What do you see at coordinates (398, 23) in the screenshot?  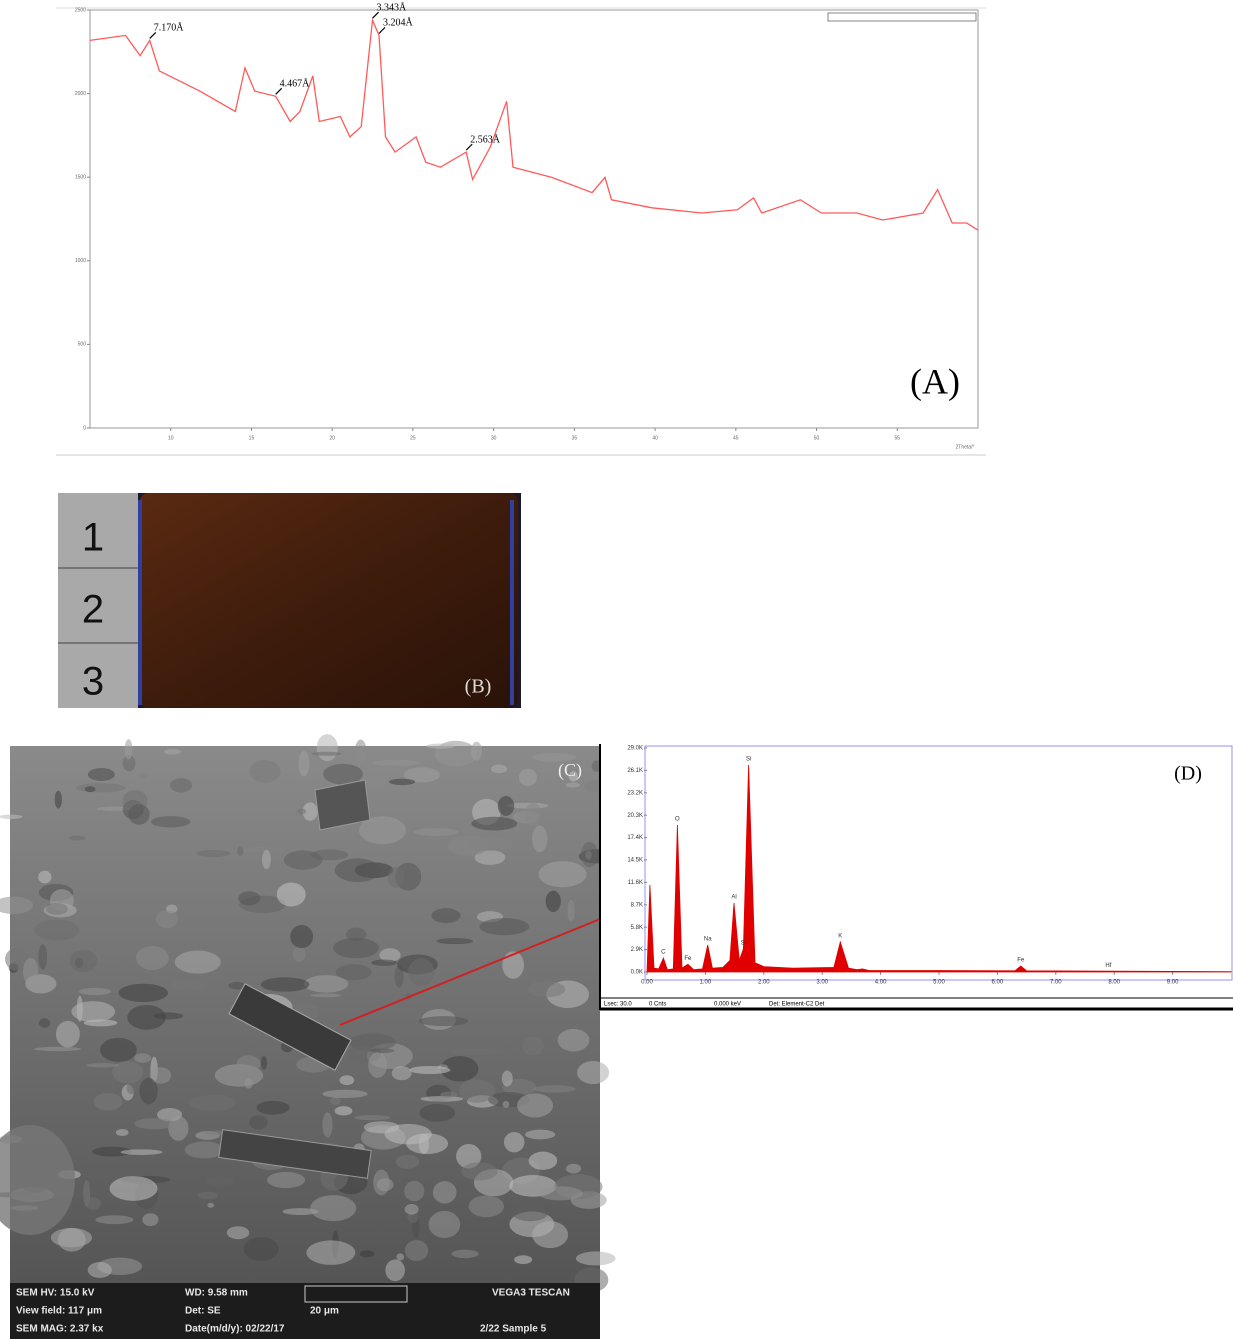 I see `peak-label: 3.204Å` at bounding box center [398, 23].